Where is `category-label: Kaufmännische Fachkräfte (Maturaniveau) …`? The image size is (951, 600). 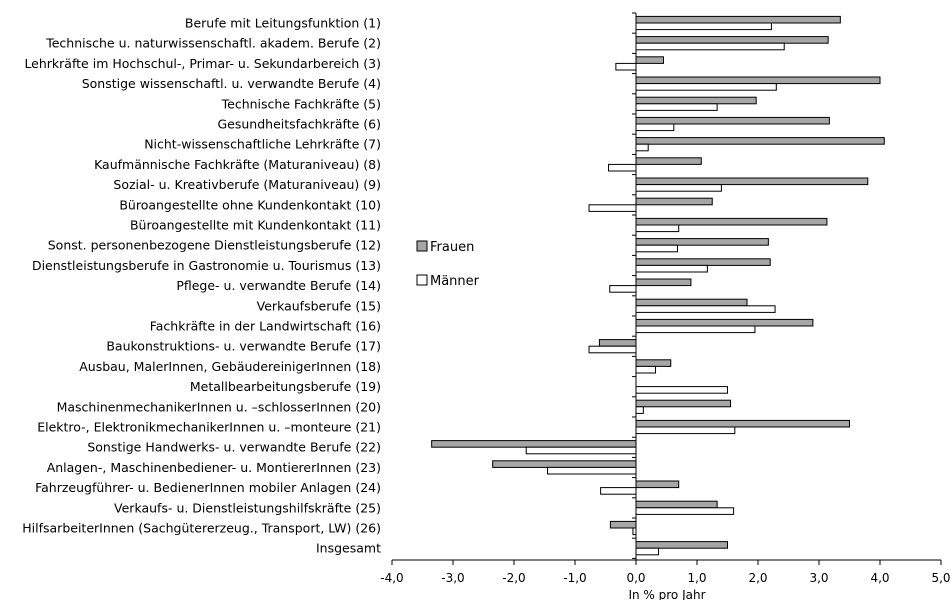
category-label: Kaufmännische Fachkräfte (Maturaniveau) … is located at coordinates (237, 164).